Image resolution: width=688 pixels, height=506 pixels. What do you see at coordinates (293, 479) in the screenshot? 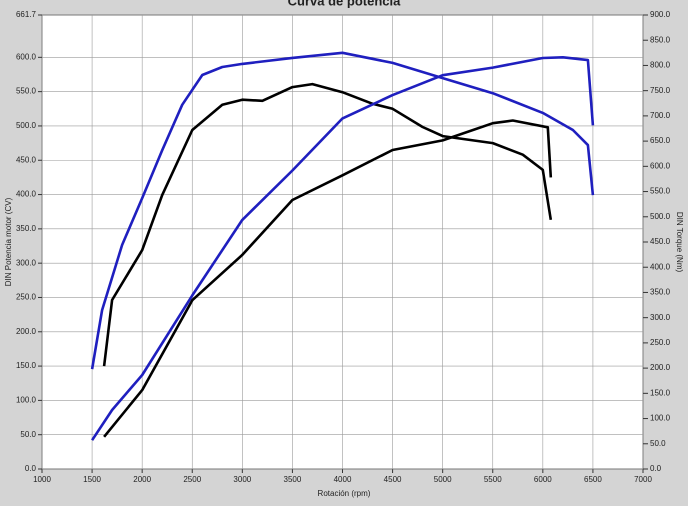
I see `x-tick-label: 3500` at bounding box center [293, 479].